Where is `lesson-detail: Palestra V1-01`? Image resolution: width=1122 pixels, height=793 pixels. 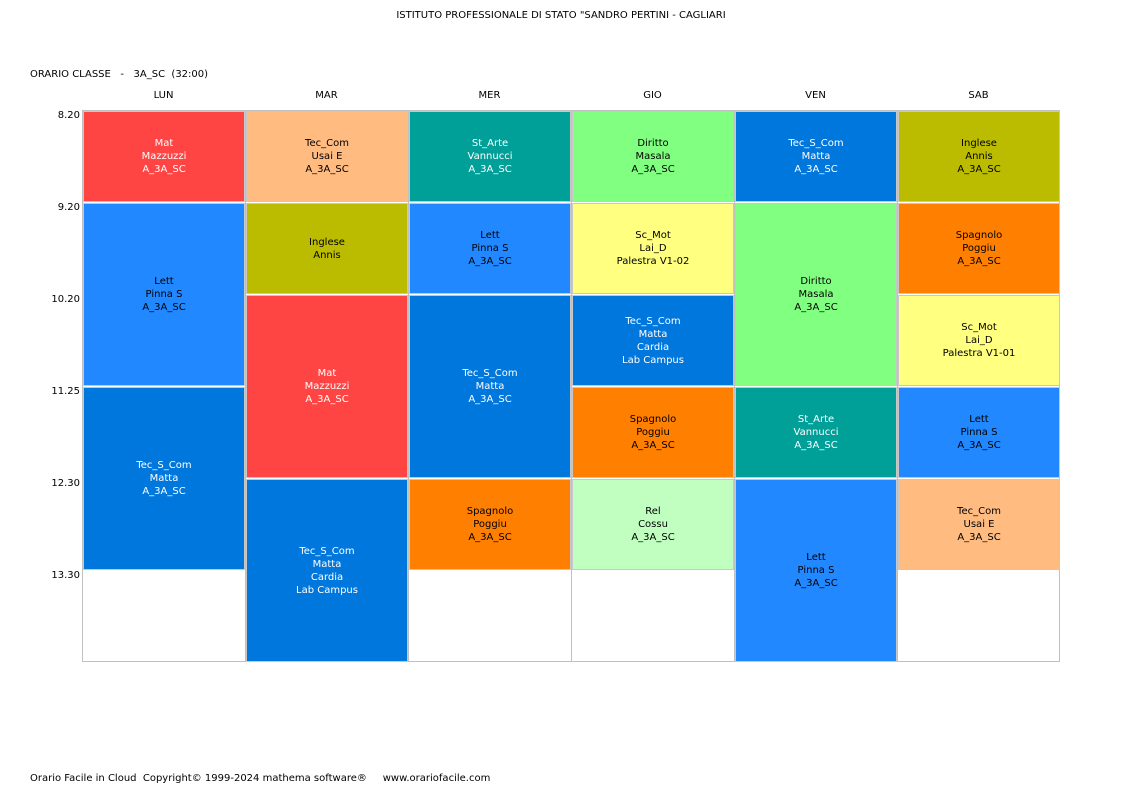
lesson-detail: Palestra V1-01 is located at coordinates (979, 353).